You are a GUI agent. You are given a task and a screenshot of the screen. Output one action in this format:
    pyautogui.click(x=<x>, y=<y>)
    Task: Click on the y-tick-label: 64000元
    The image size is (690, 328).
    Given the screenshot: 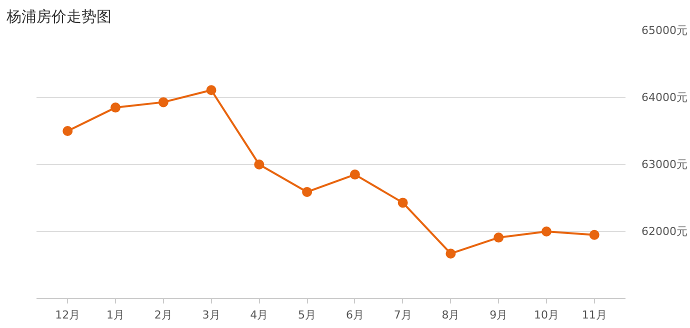 What is the action you would take?
    pyautogui.click(x=665, y=97)
    